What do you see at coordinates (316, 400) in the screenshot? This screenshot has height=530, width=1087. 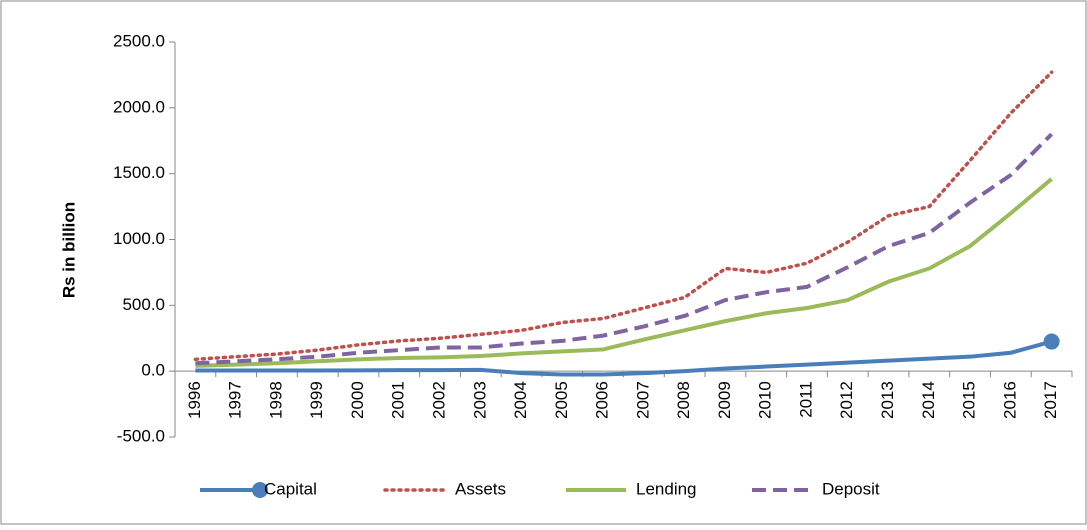 I see `x-tick-label: 1999` at bounding box center [316, 400].